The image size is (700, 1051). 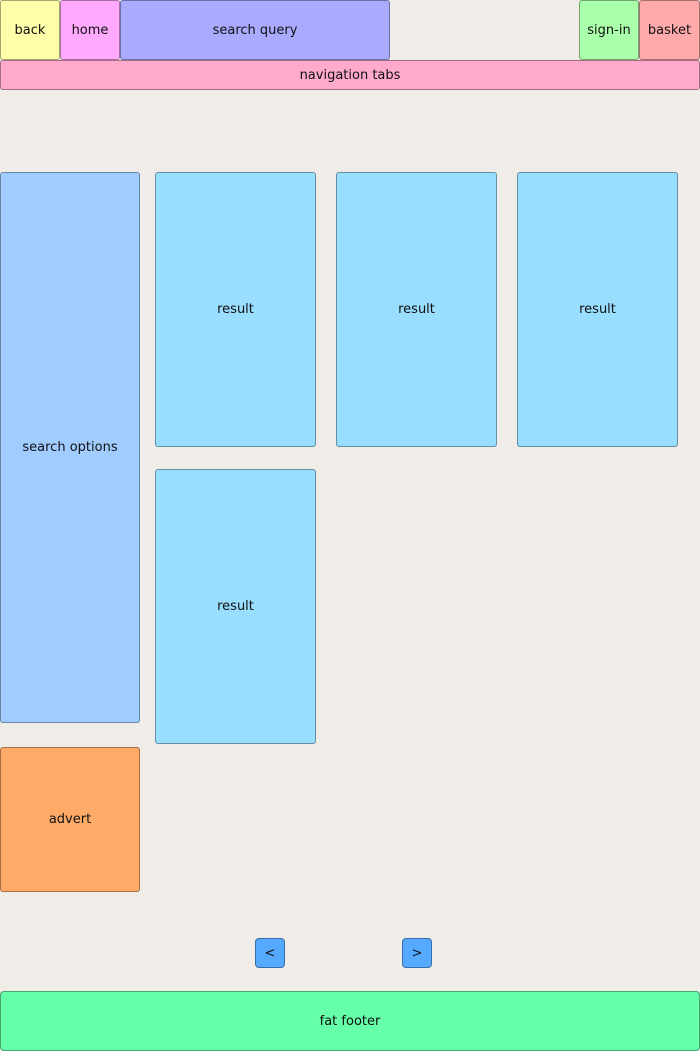 I want to click on sign-in-button: sign-in, so click(x=609, y=30).